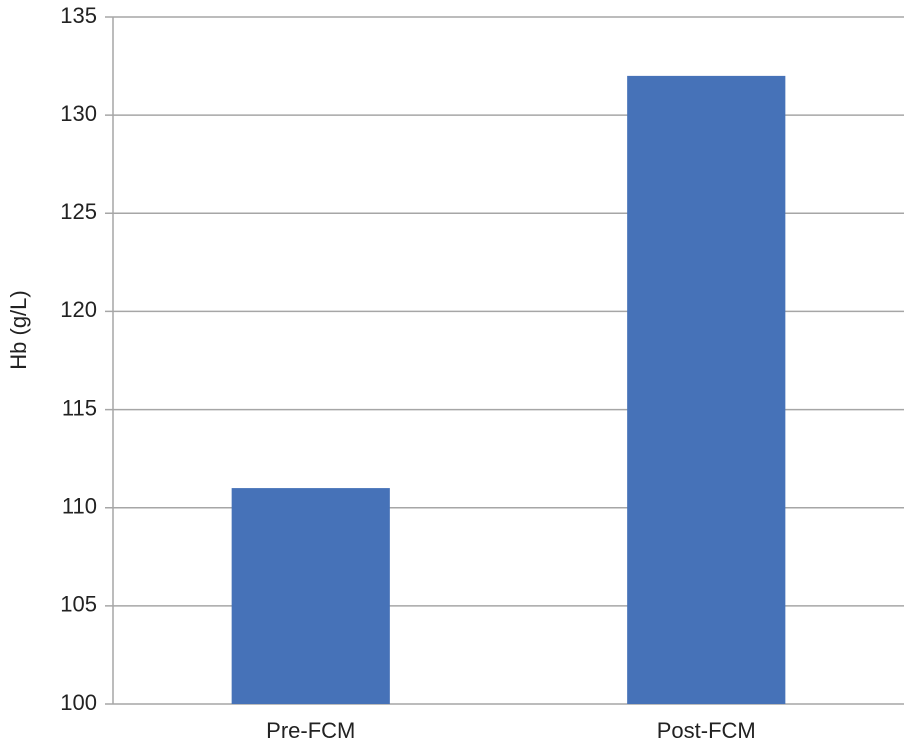 This screenshot has width=904, height=744. What do you see at coordinates (18, 329) in the screenshot?
I see `y-axis-label: Hb (g/L)` at bounding box center [18, 329].